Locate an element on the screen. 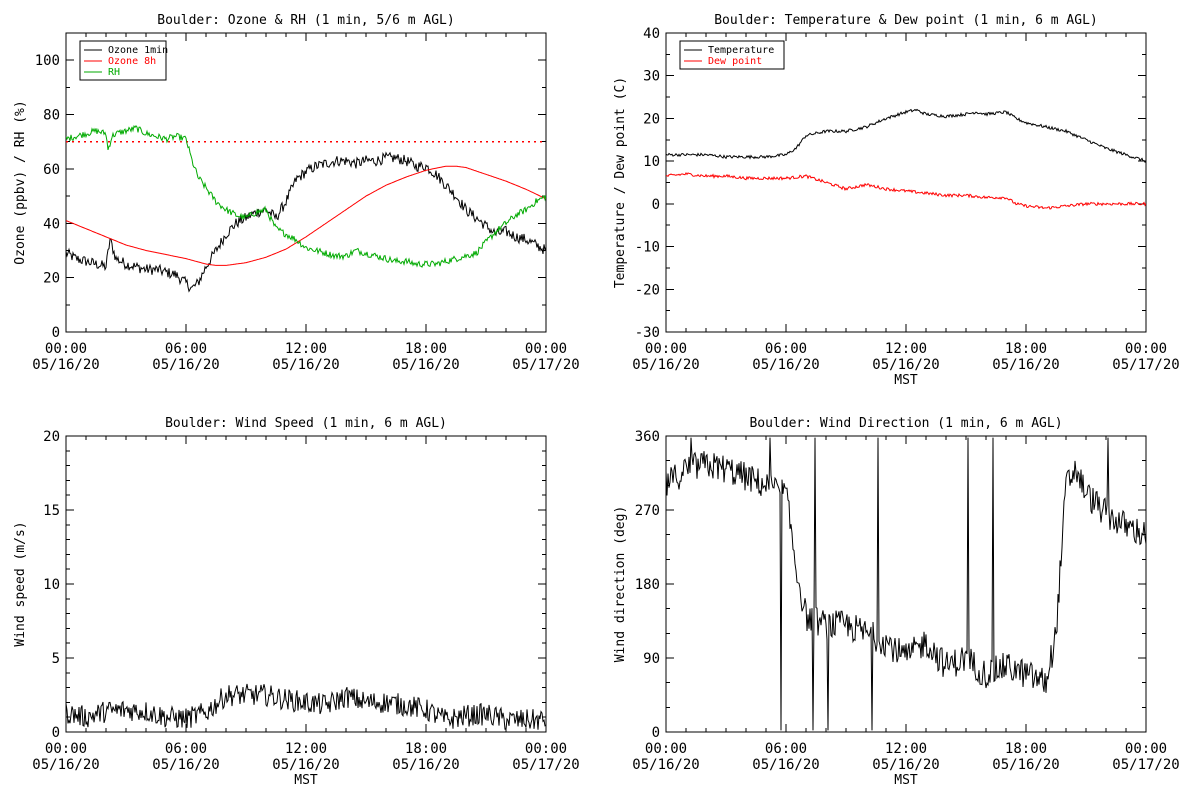 Image resolution: width=1200 pixels, height=800 pixels. y-tick-label: 80 is located at coordinates (51, 116).